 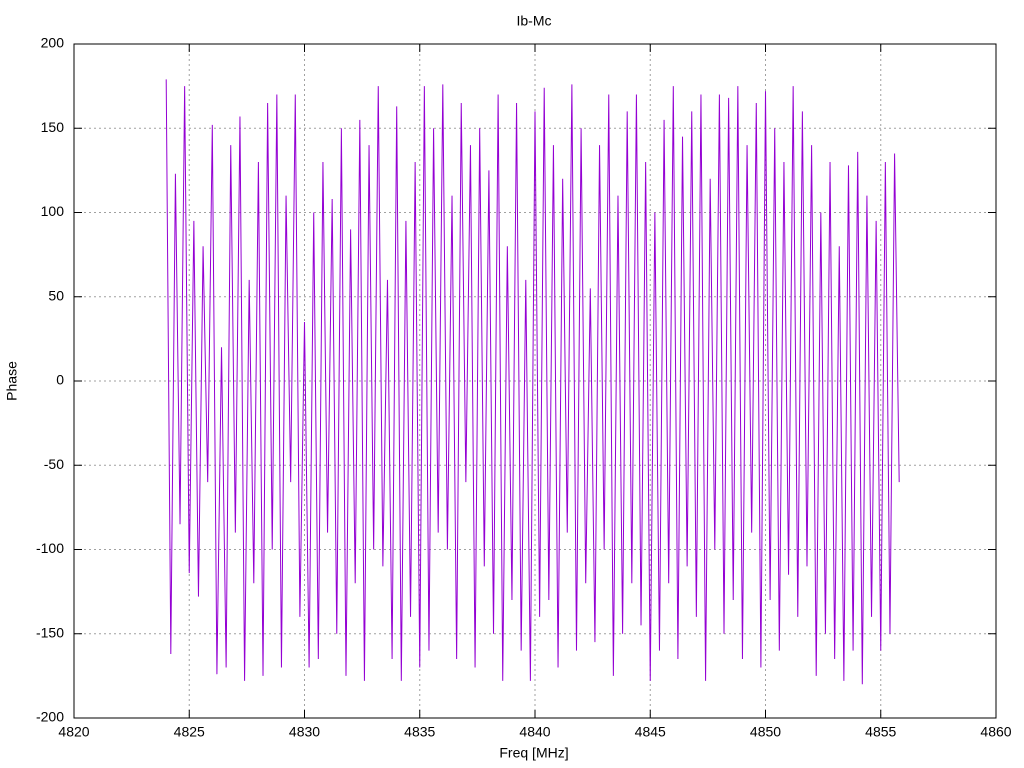 I want to click on x-tick-label: 4850, so click(x=765, y=732).